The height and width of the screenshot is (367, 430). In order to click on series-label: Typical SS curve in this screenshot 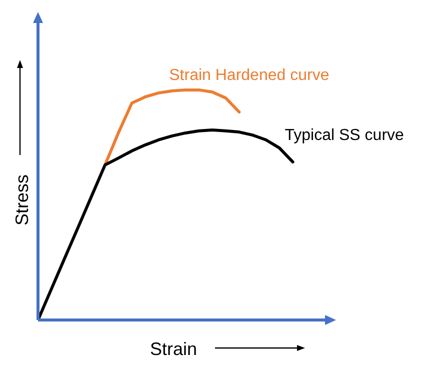, I will do `click(344, 135)`.